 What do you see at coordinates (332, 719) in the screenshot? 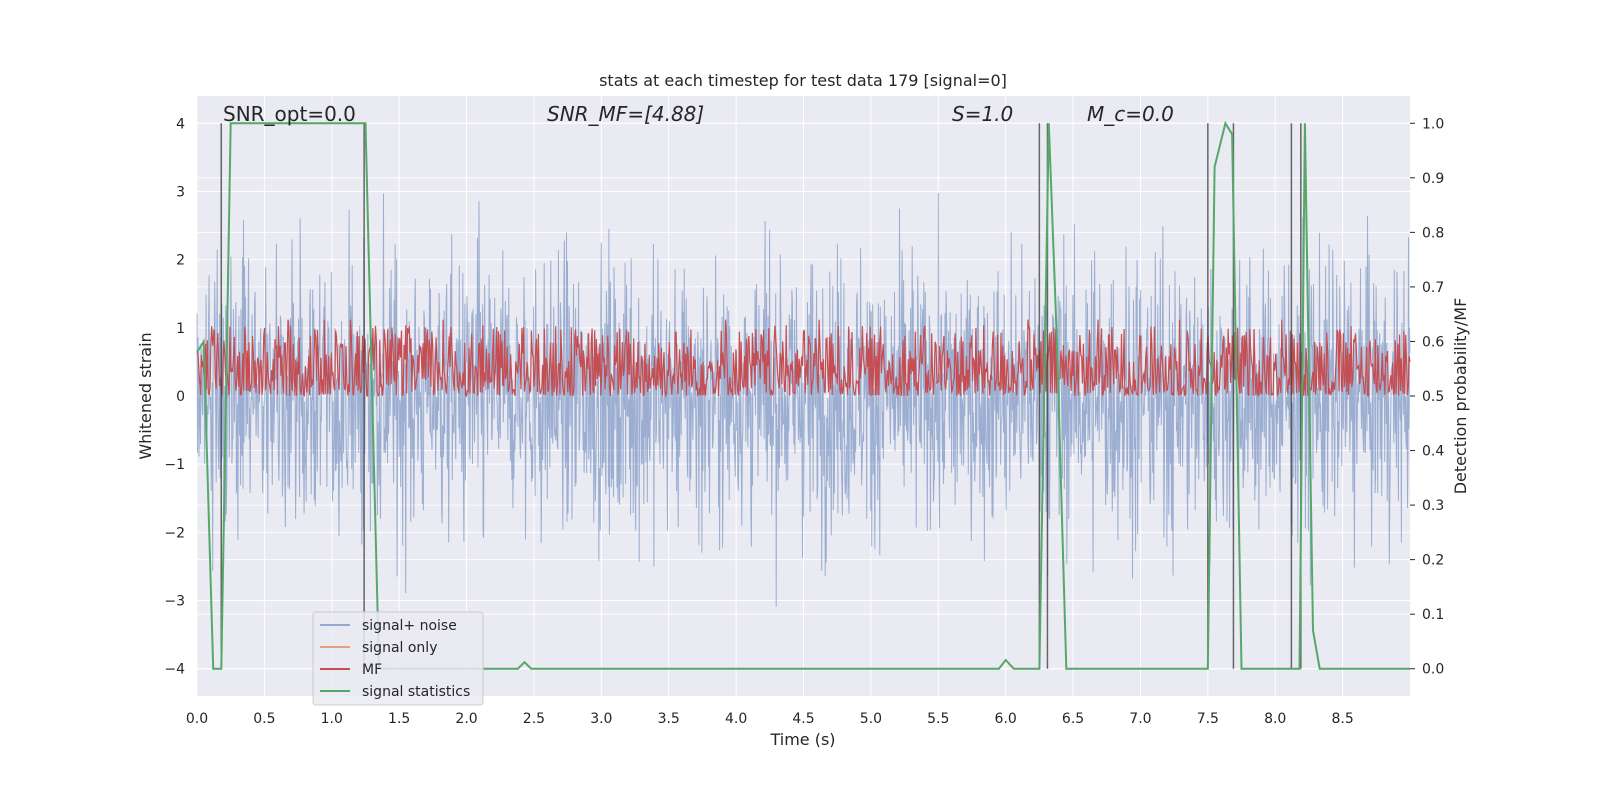
I see `x-tick-label: 1.0` at bounding box center [332, 719].